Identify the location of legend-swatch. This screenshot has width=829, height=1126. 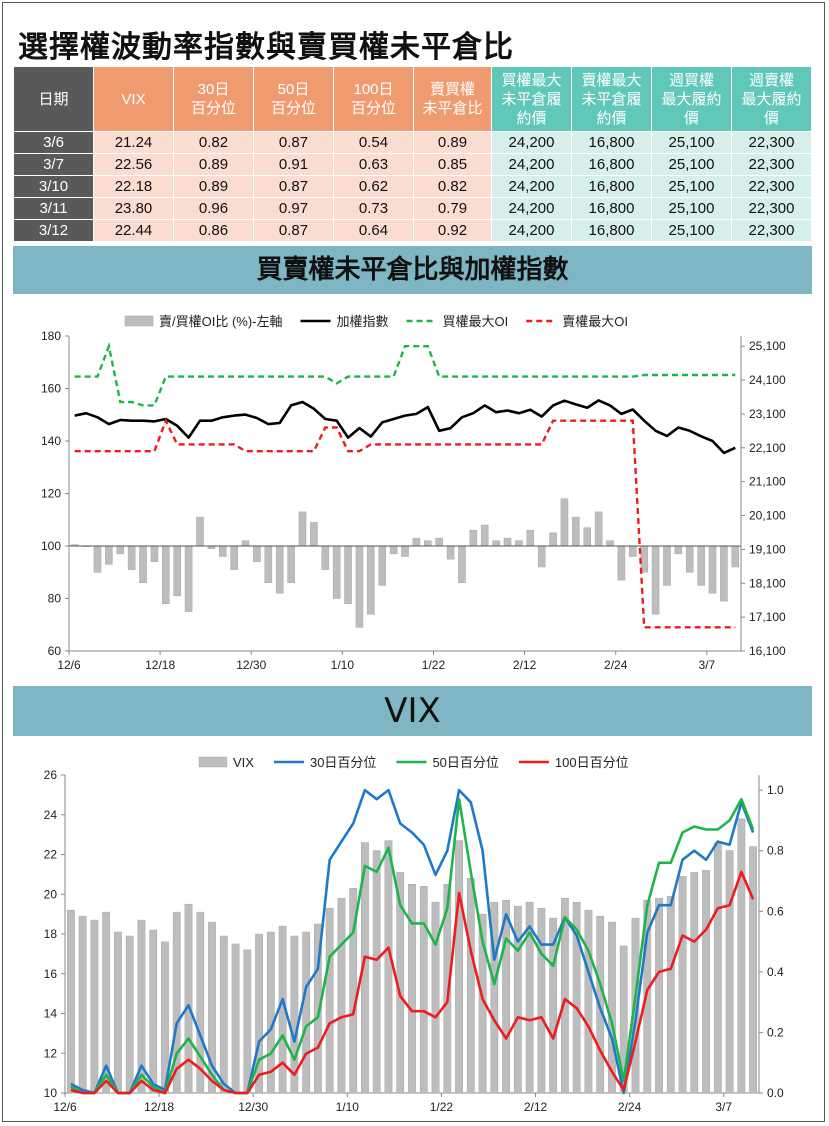
(213, 762).